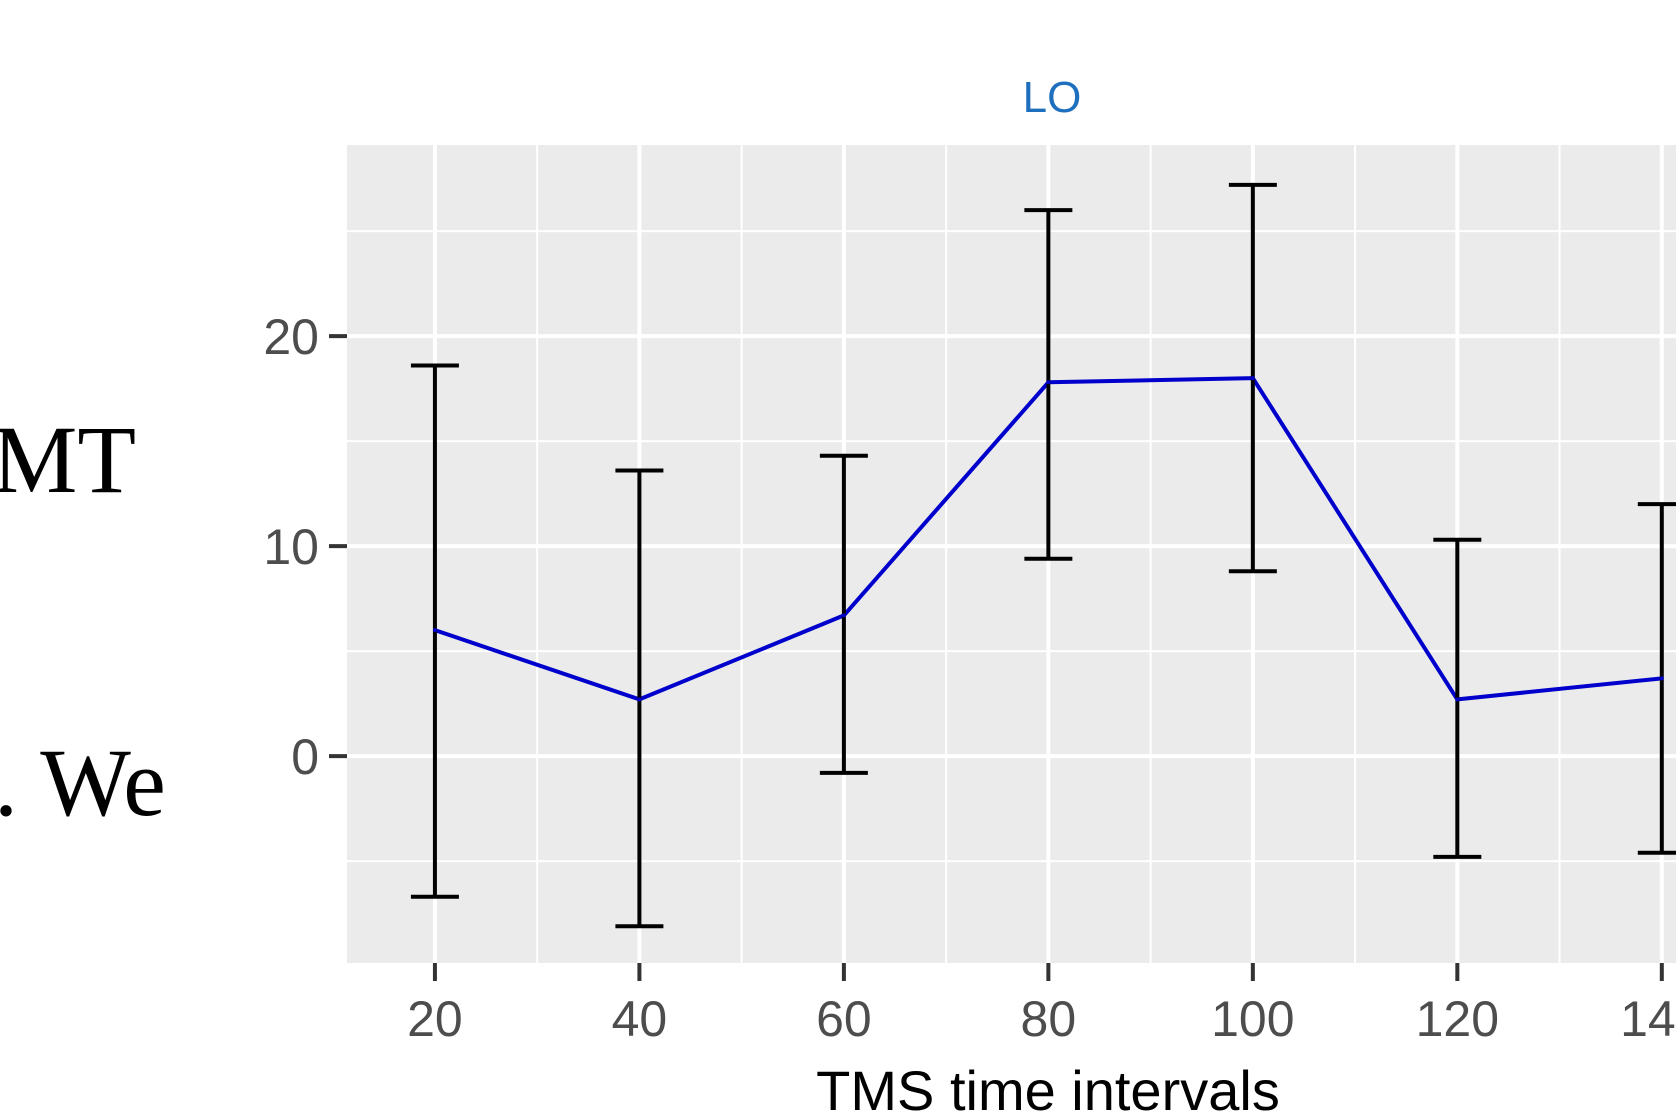  I want to click on y-tick-label: 10, so click(291, 547).